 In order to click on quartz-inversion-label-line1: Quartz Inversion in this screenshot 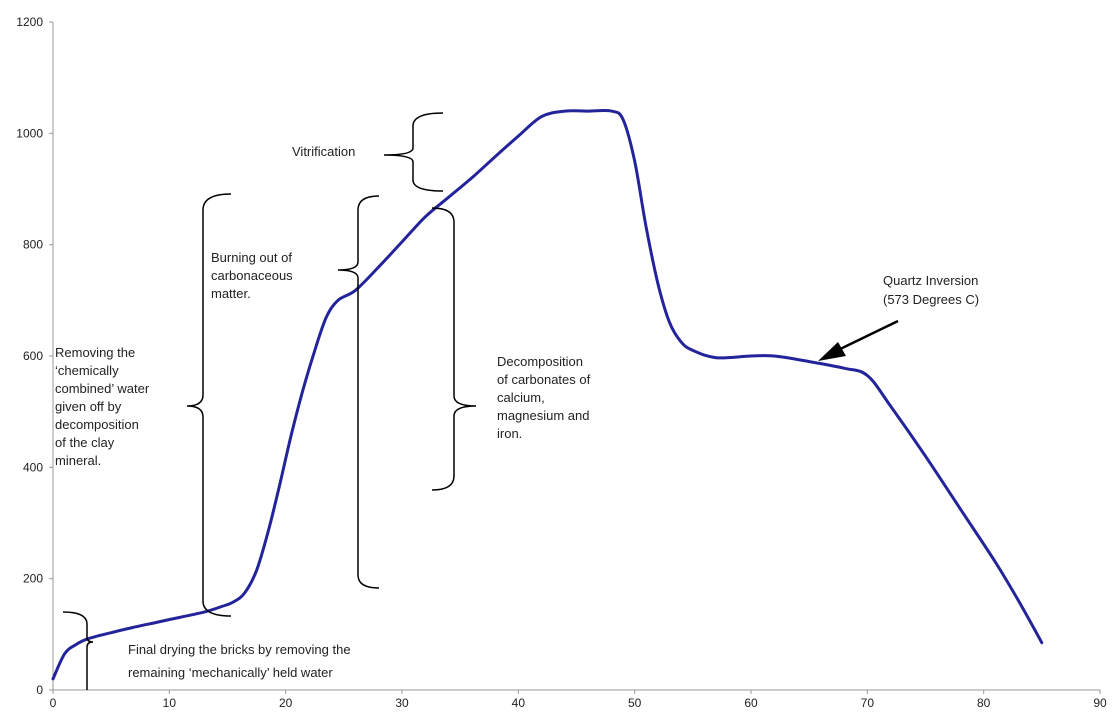, I will do `click(930, 280)`.